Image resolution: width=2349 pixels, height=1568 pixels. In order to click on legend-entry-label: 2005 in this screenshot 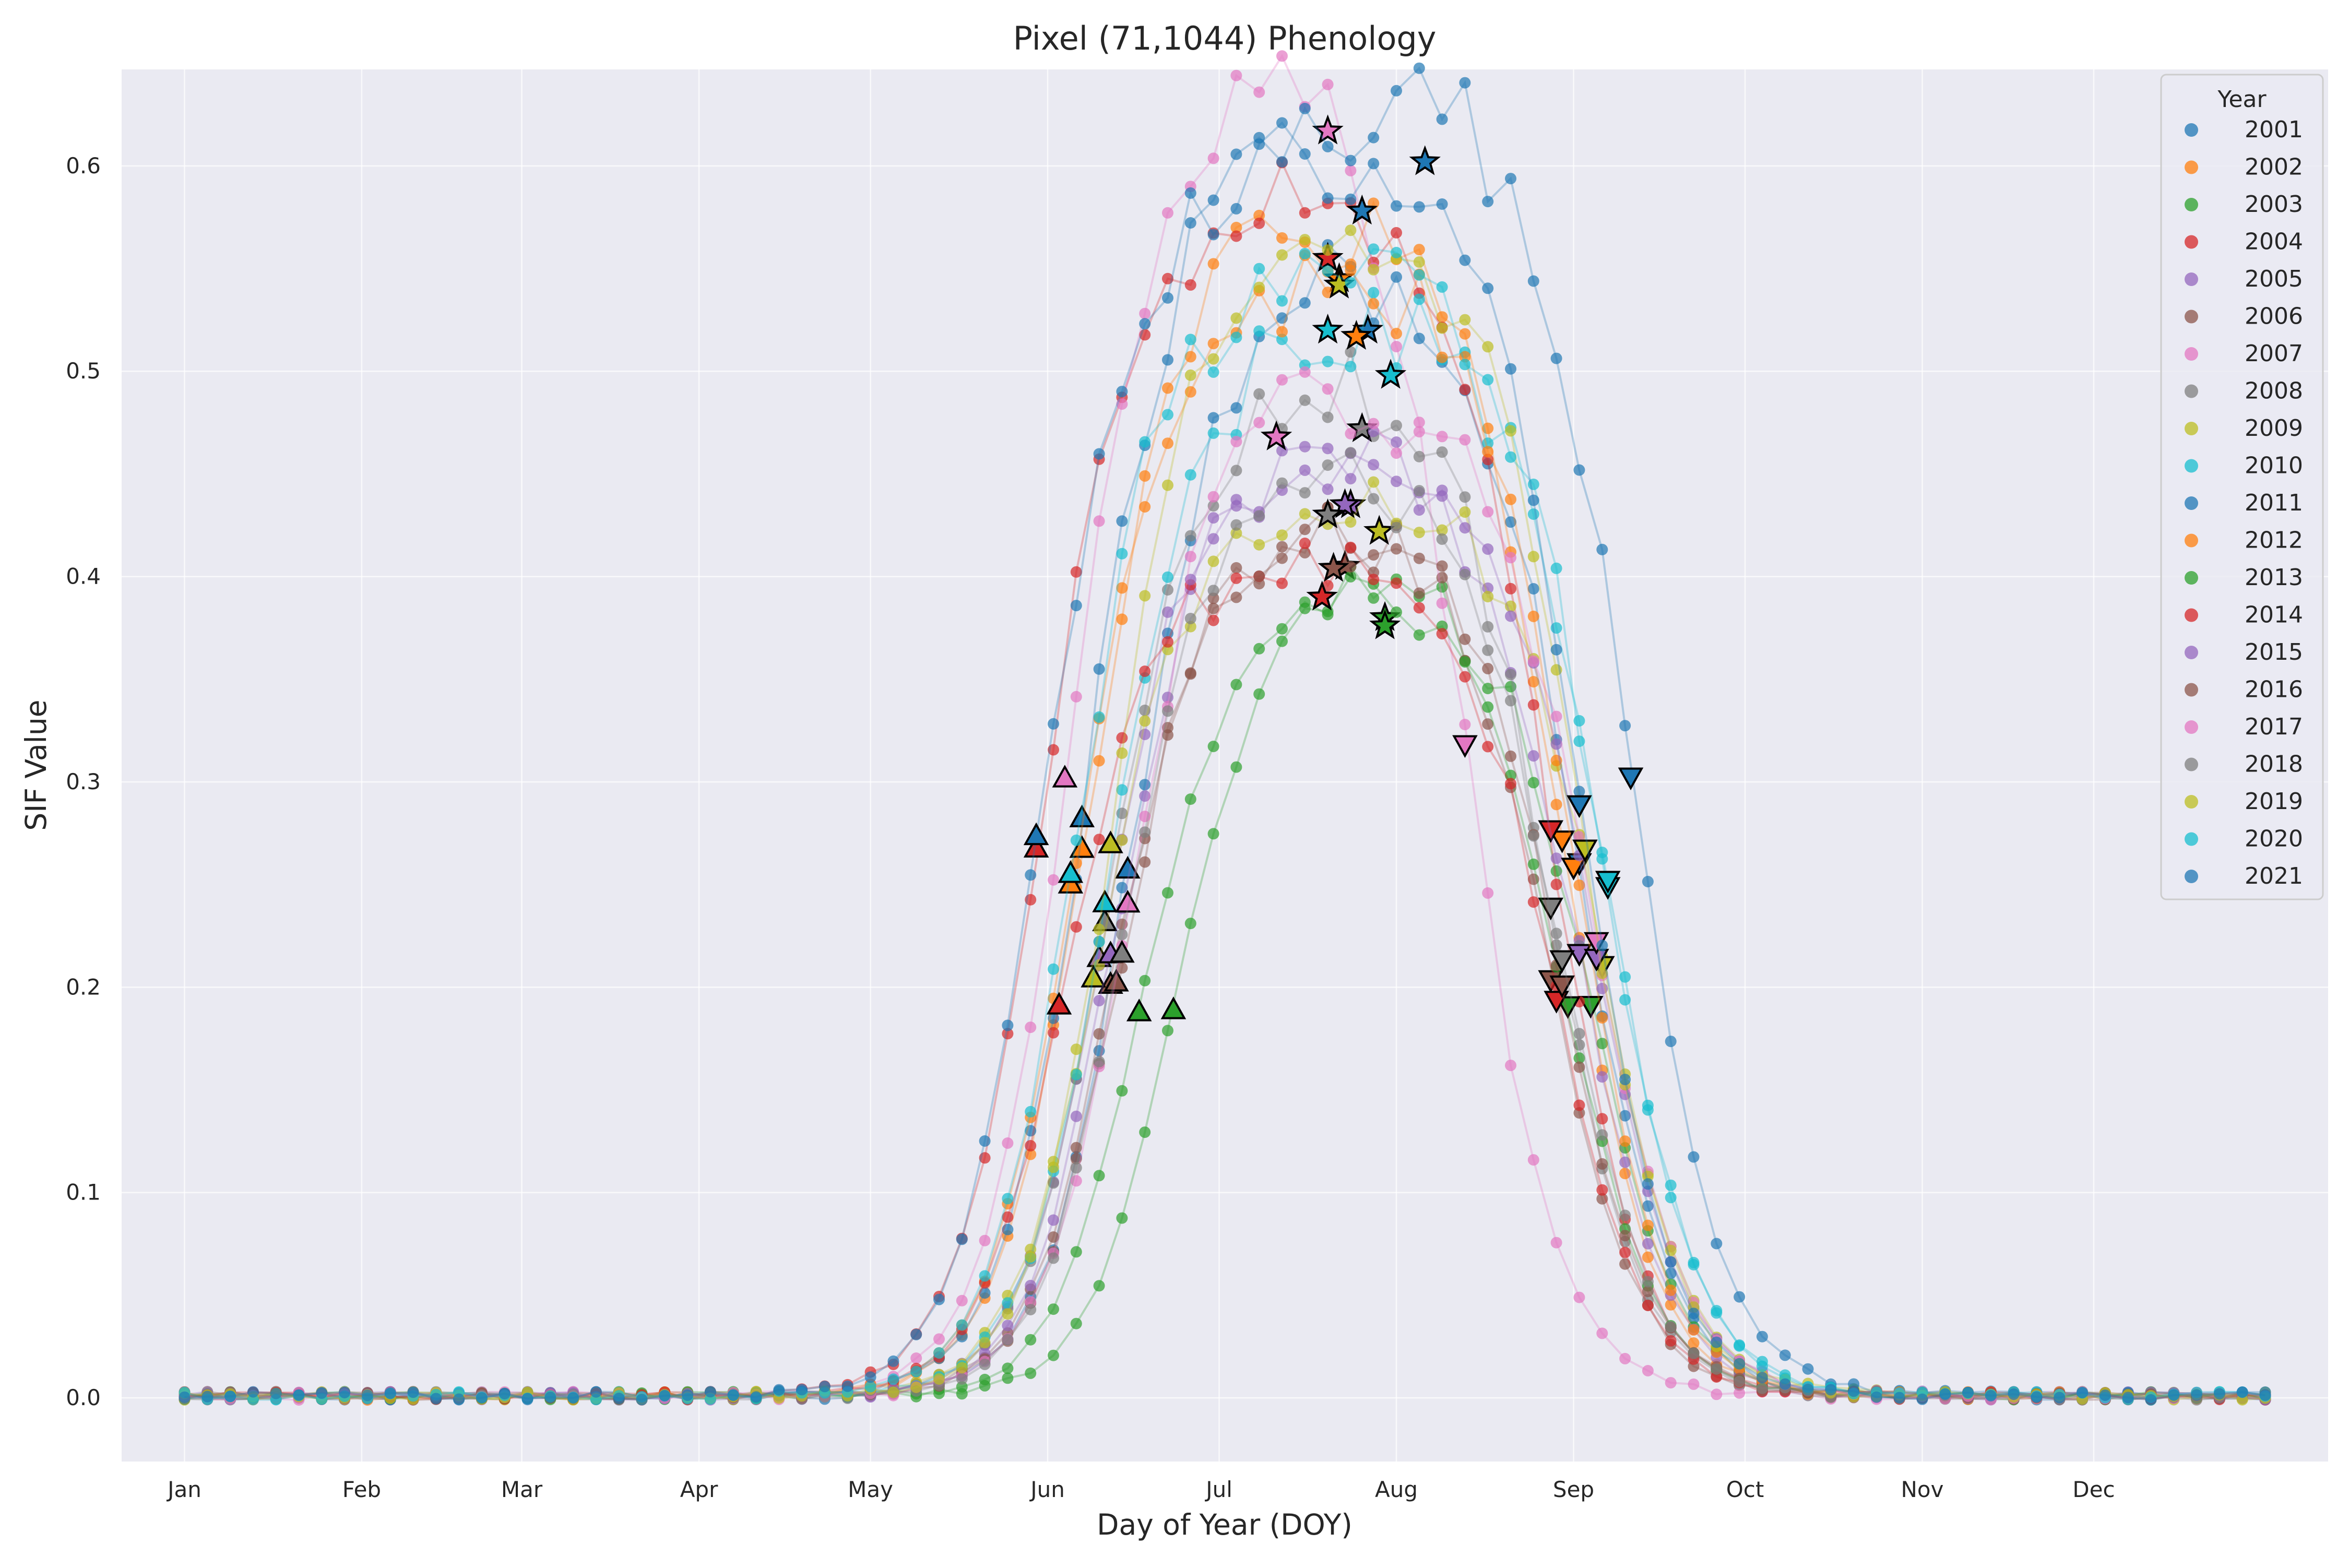, I will do `click(2274, 279)`.